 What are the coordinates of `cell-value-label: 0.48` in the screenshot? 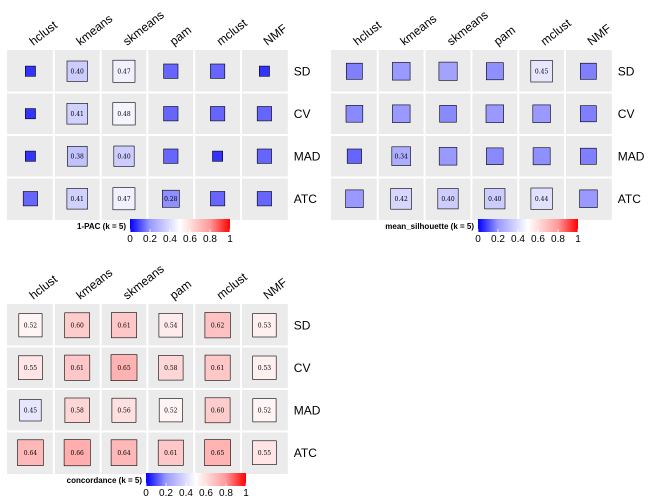 It's located at (124, 114).